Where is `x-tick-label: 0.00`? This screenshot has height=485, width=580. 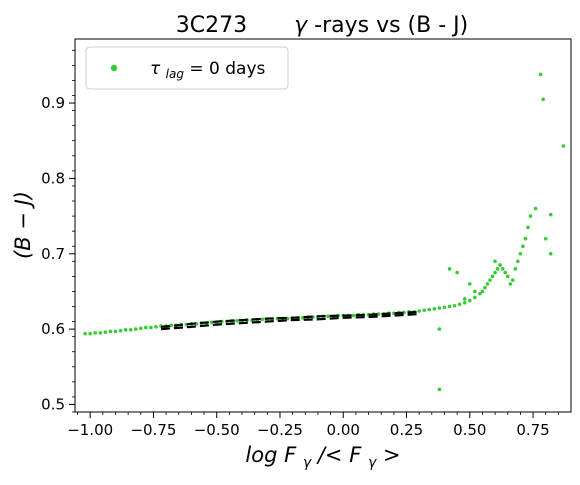
x-tick-label: 0.00 is located at coordinates (343, 430).